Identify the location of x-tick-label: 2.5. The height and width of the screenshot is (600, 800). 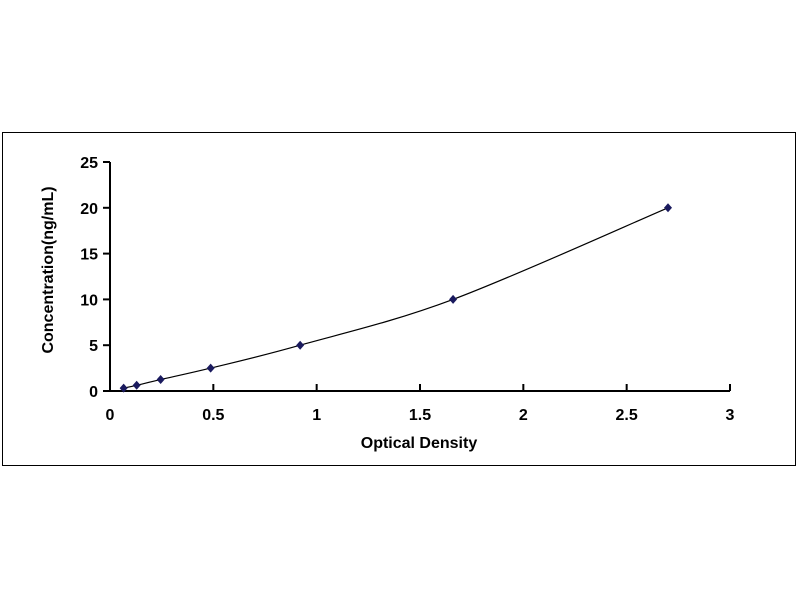
(627, 415).